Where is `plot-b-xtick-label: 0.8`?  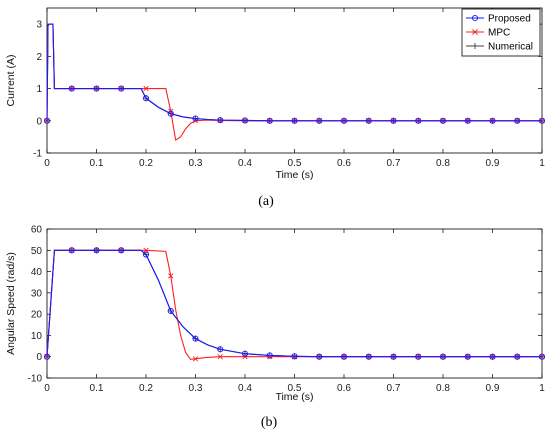 plot-b-xtick-label: 0.8 is located at coordinates (443, 388).